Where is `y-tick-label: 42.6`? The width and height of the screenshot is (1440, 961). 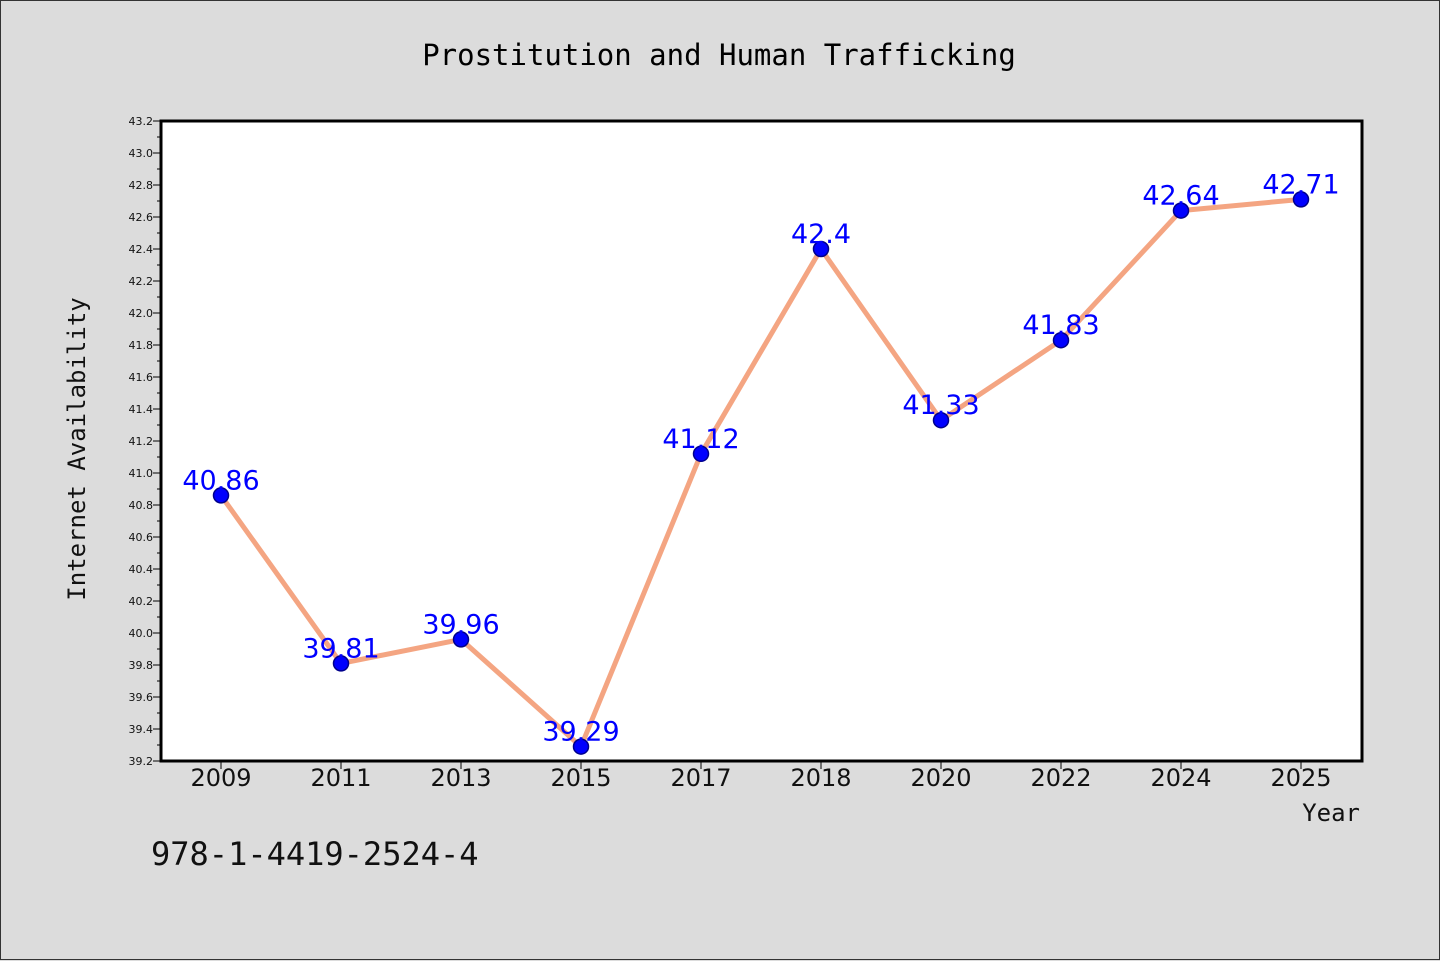 y-tick-label: 42.6 is located at coordinates (141, 217).